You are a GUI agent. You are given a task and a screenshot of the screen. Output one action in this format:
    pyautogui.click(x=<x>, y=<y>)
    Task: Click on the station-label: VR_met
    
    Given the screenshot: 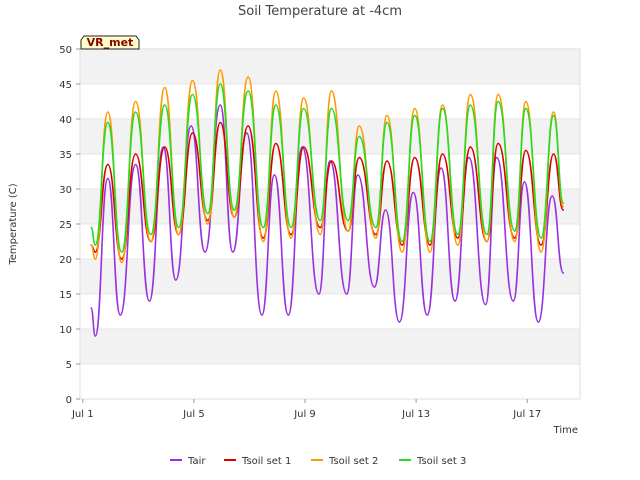 What is the action you would take?
    pyautogui.click(x=110, y=42)
    